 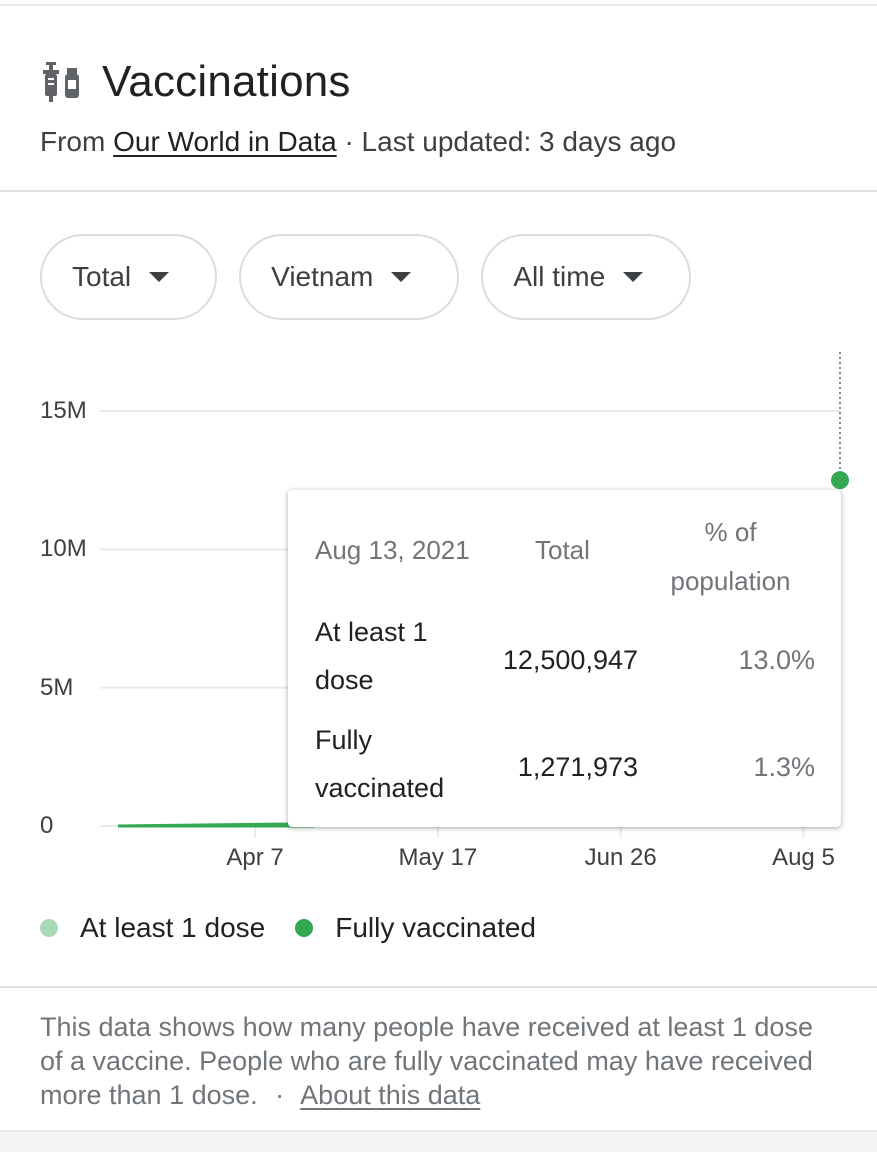 What do you see at coordinates (438, 3) in the screenshot?
I see `top-divider` at bounding box center [438, 3].